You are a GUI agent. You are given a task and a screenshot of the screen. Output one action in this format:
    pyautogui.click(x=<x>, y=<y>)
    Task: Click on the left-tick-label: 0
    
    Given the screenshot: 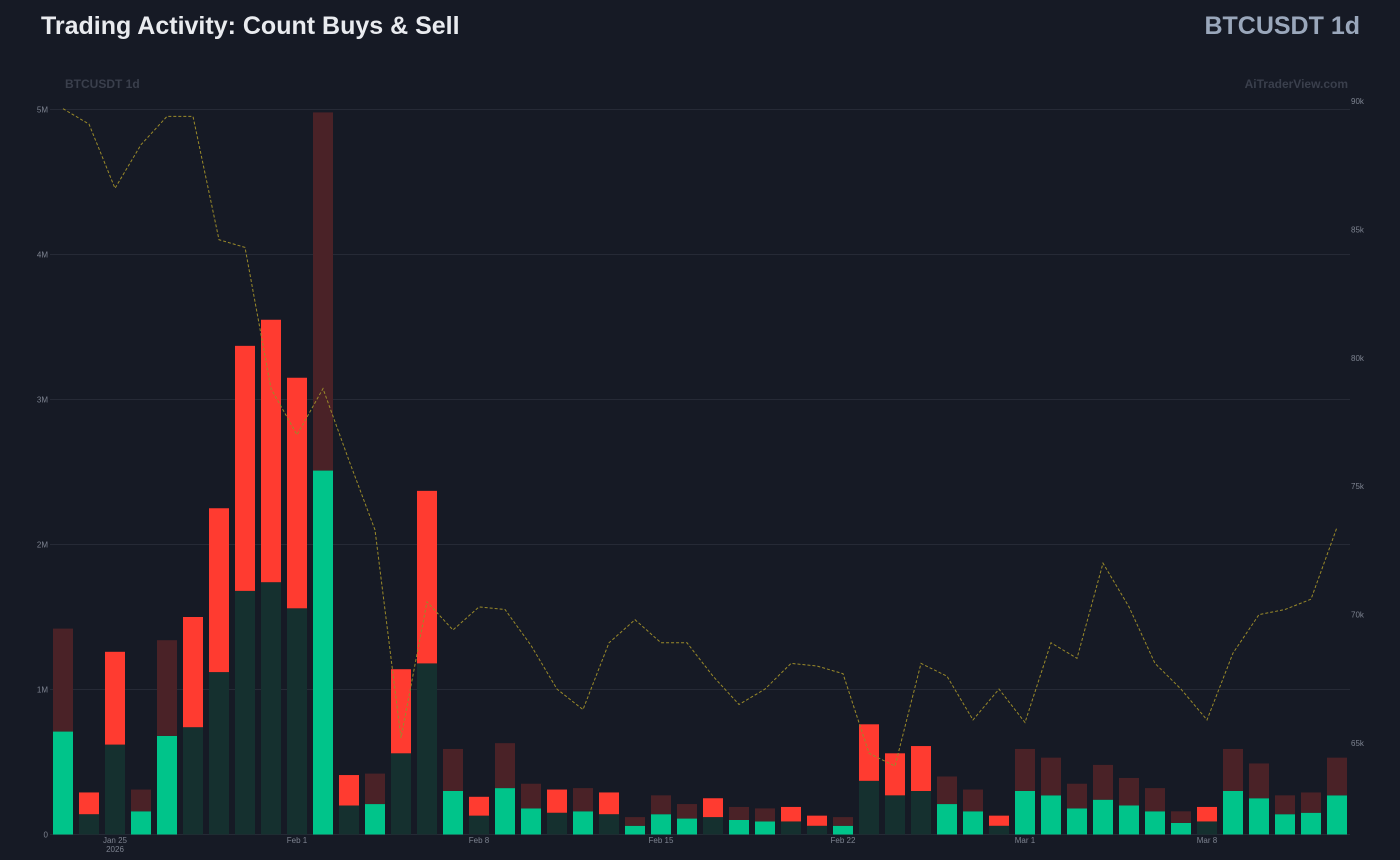 What is the action you would take?
    pyautogui.click(x=46, y=835)
    